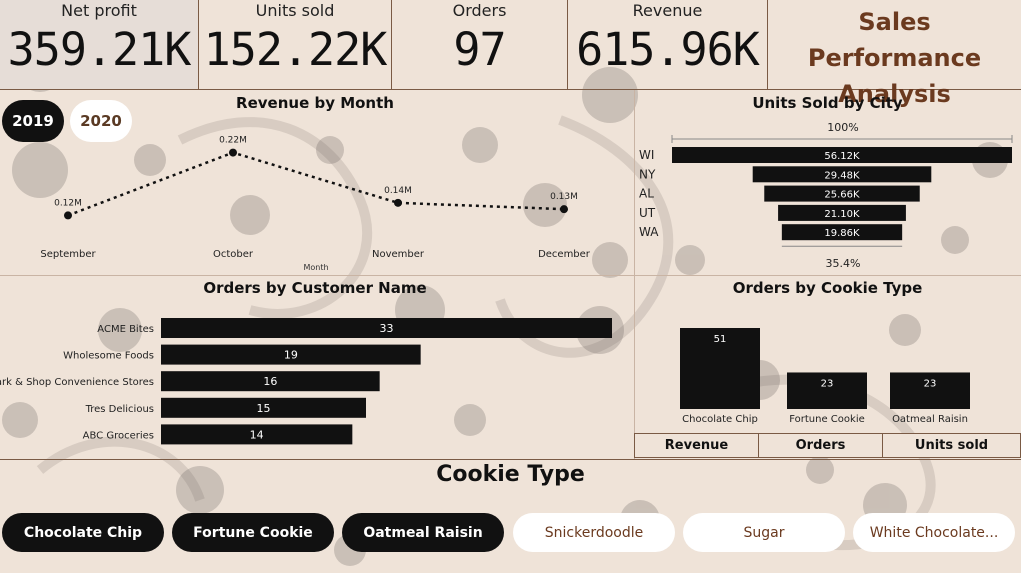 This screenshot has height=573, width=1021. Describe the element at coordinates (398, 254) in the screenshot. I see `revenue-x-tick: November` at that location.